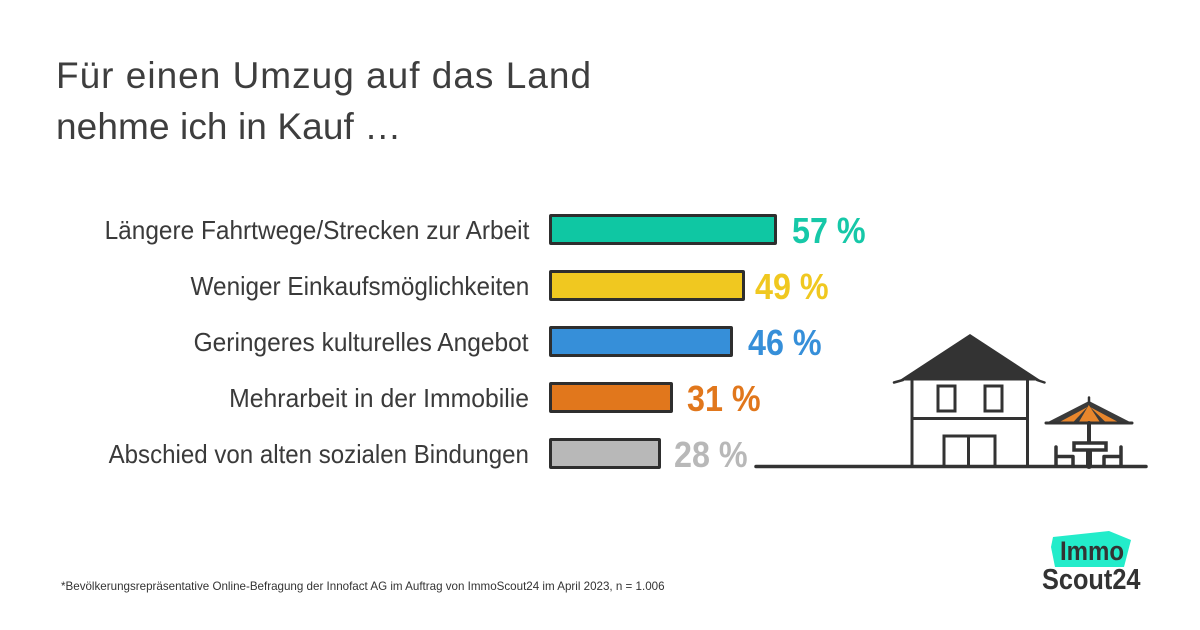 This screenshot has height=630, width=1200. I want to click on svg-text: Immo, so click(1092, 552).